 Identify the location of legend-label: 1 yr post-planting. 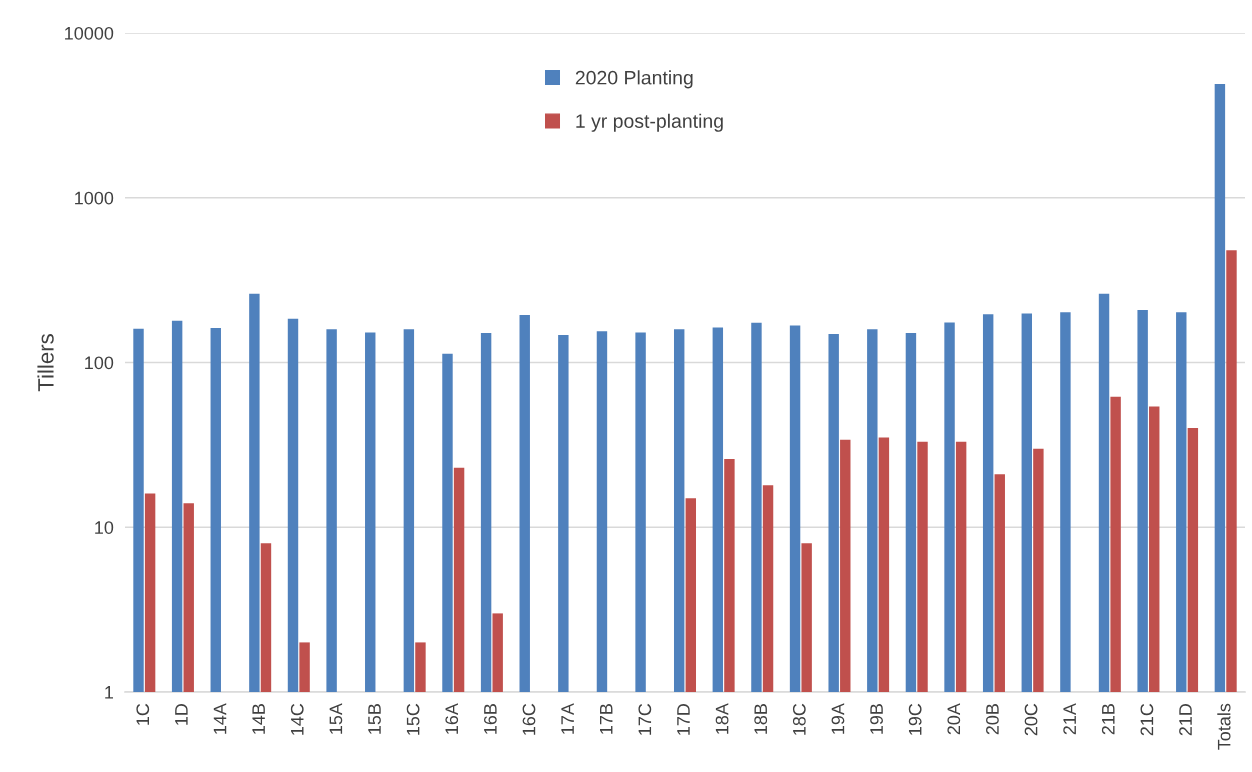
(649, 122).